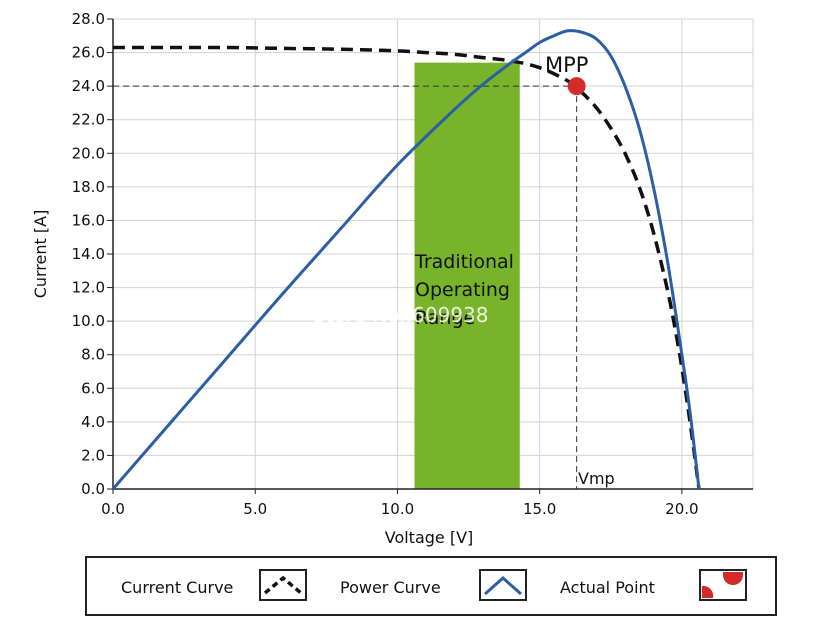  What do you see at coordinates (723, 585) in the screenshot?
I see `red-dot-icon` at bounding box center [723, 585].